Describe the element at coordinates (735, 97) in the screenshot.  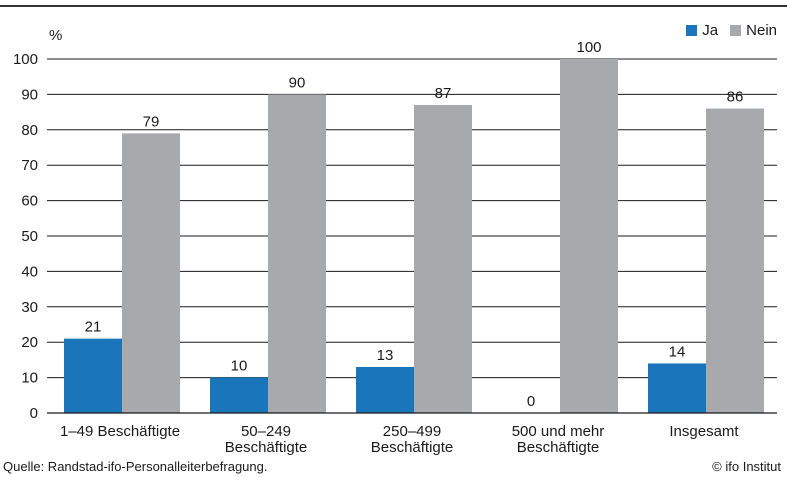
I see `data-label-nein-4: 86` at that location.